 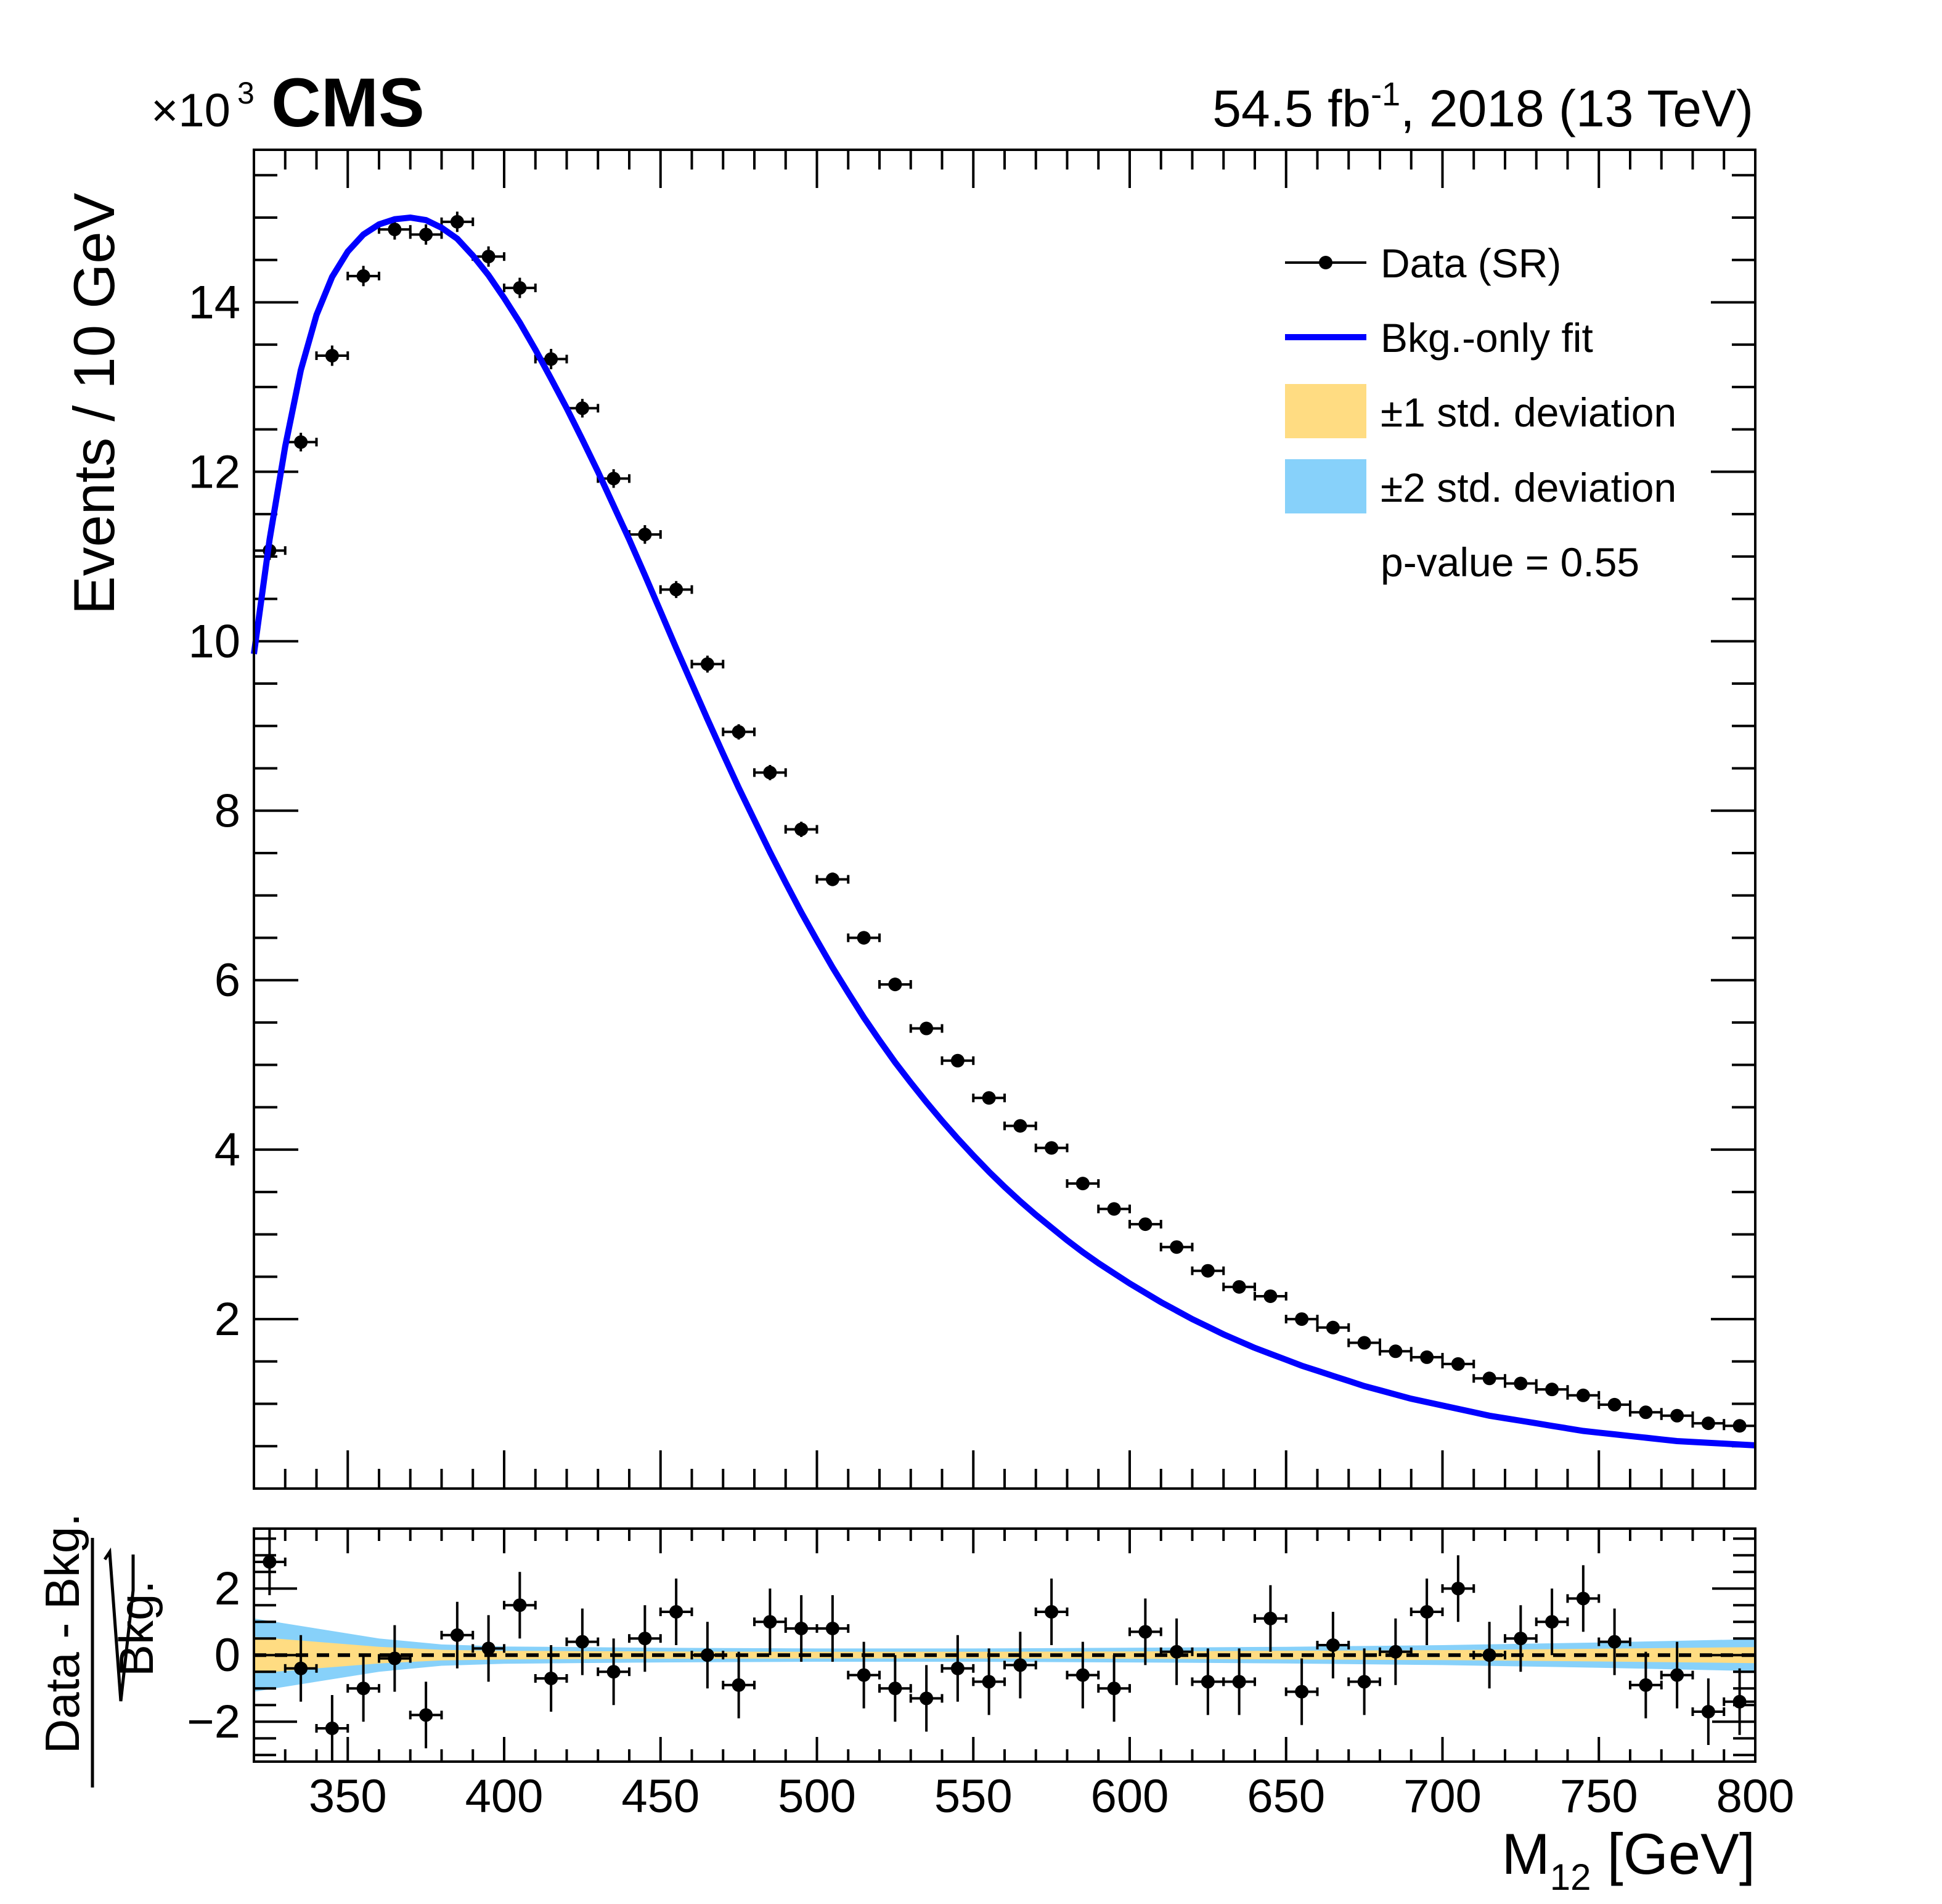 What do you see at coordinates (348, 1796) in the screenshot?
I see `x-tick-label: 350` at bounding box center [348, 1796].